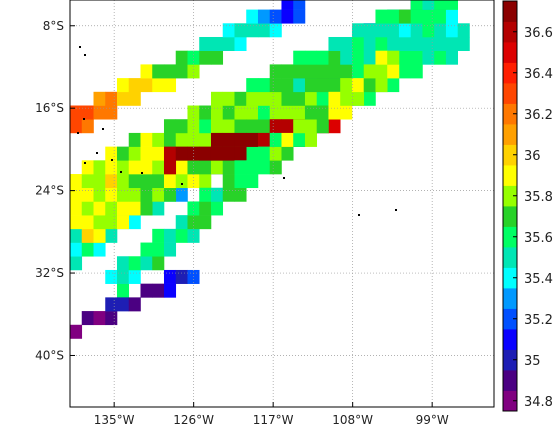  What do you see at coordinates (510, 206) in the screenshot?
I see `colorbar` at bounding box center [510, 206].